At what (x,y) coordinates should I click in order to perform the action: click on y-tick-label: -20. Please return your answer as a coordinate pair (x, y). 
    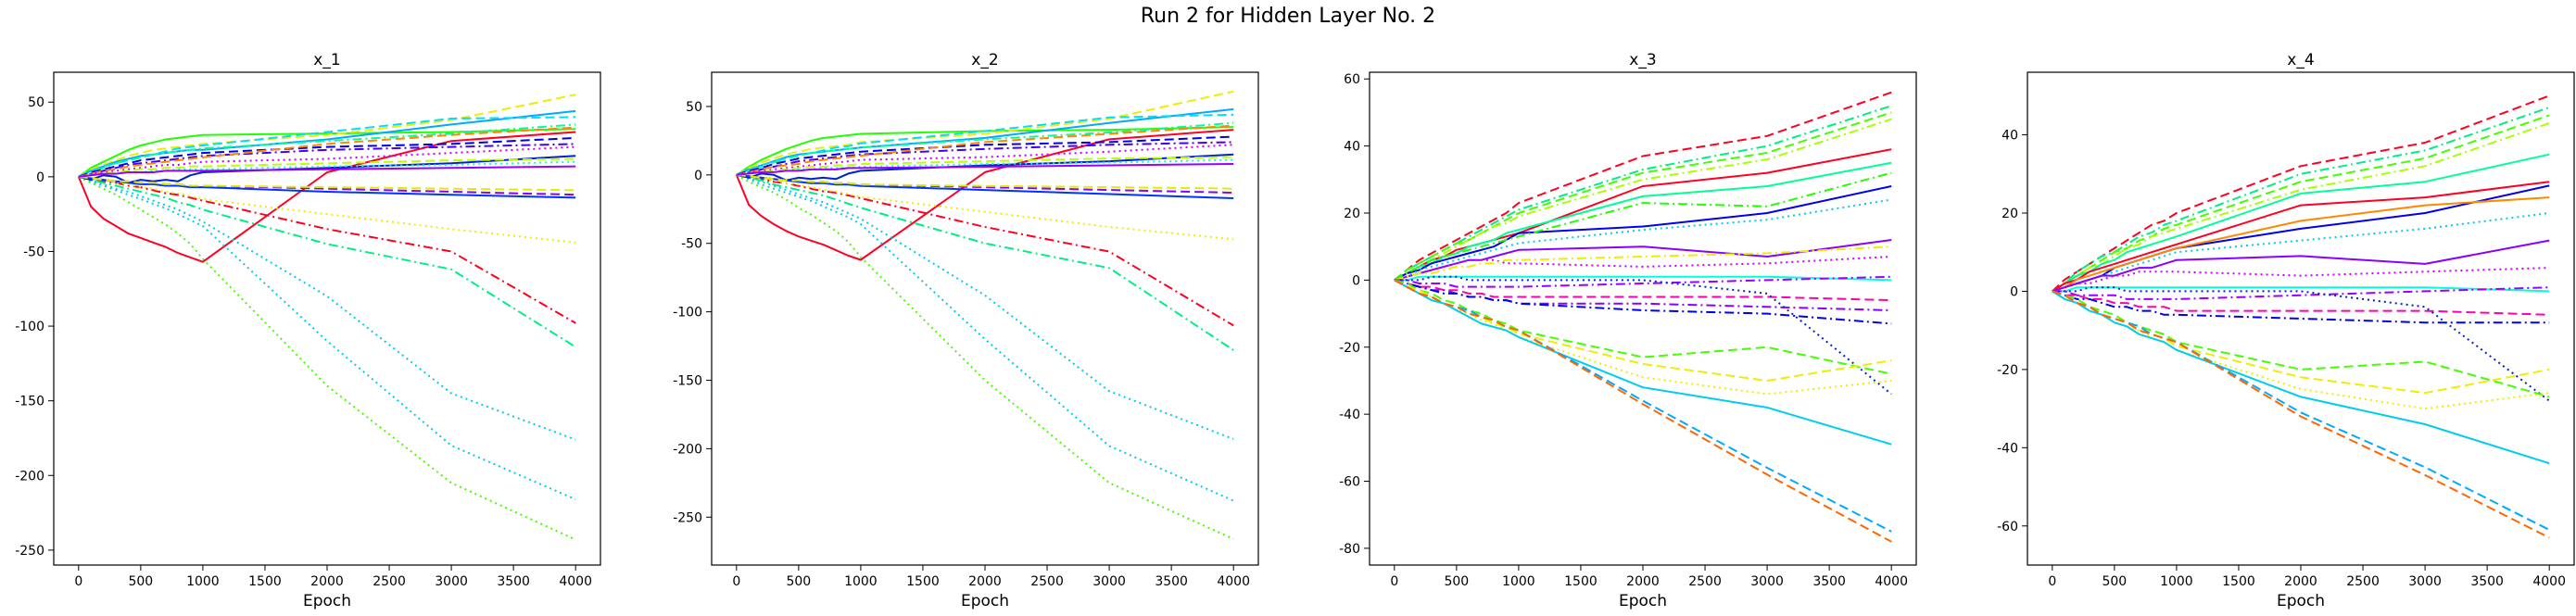
    Looking at the image, I should click on (1349, 348).